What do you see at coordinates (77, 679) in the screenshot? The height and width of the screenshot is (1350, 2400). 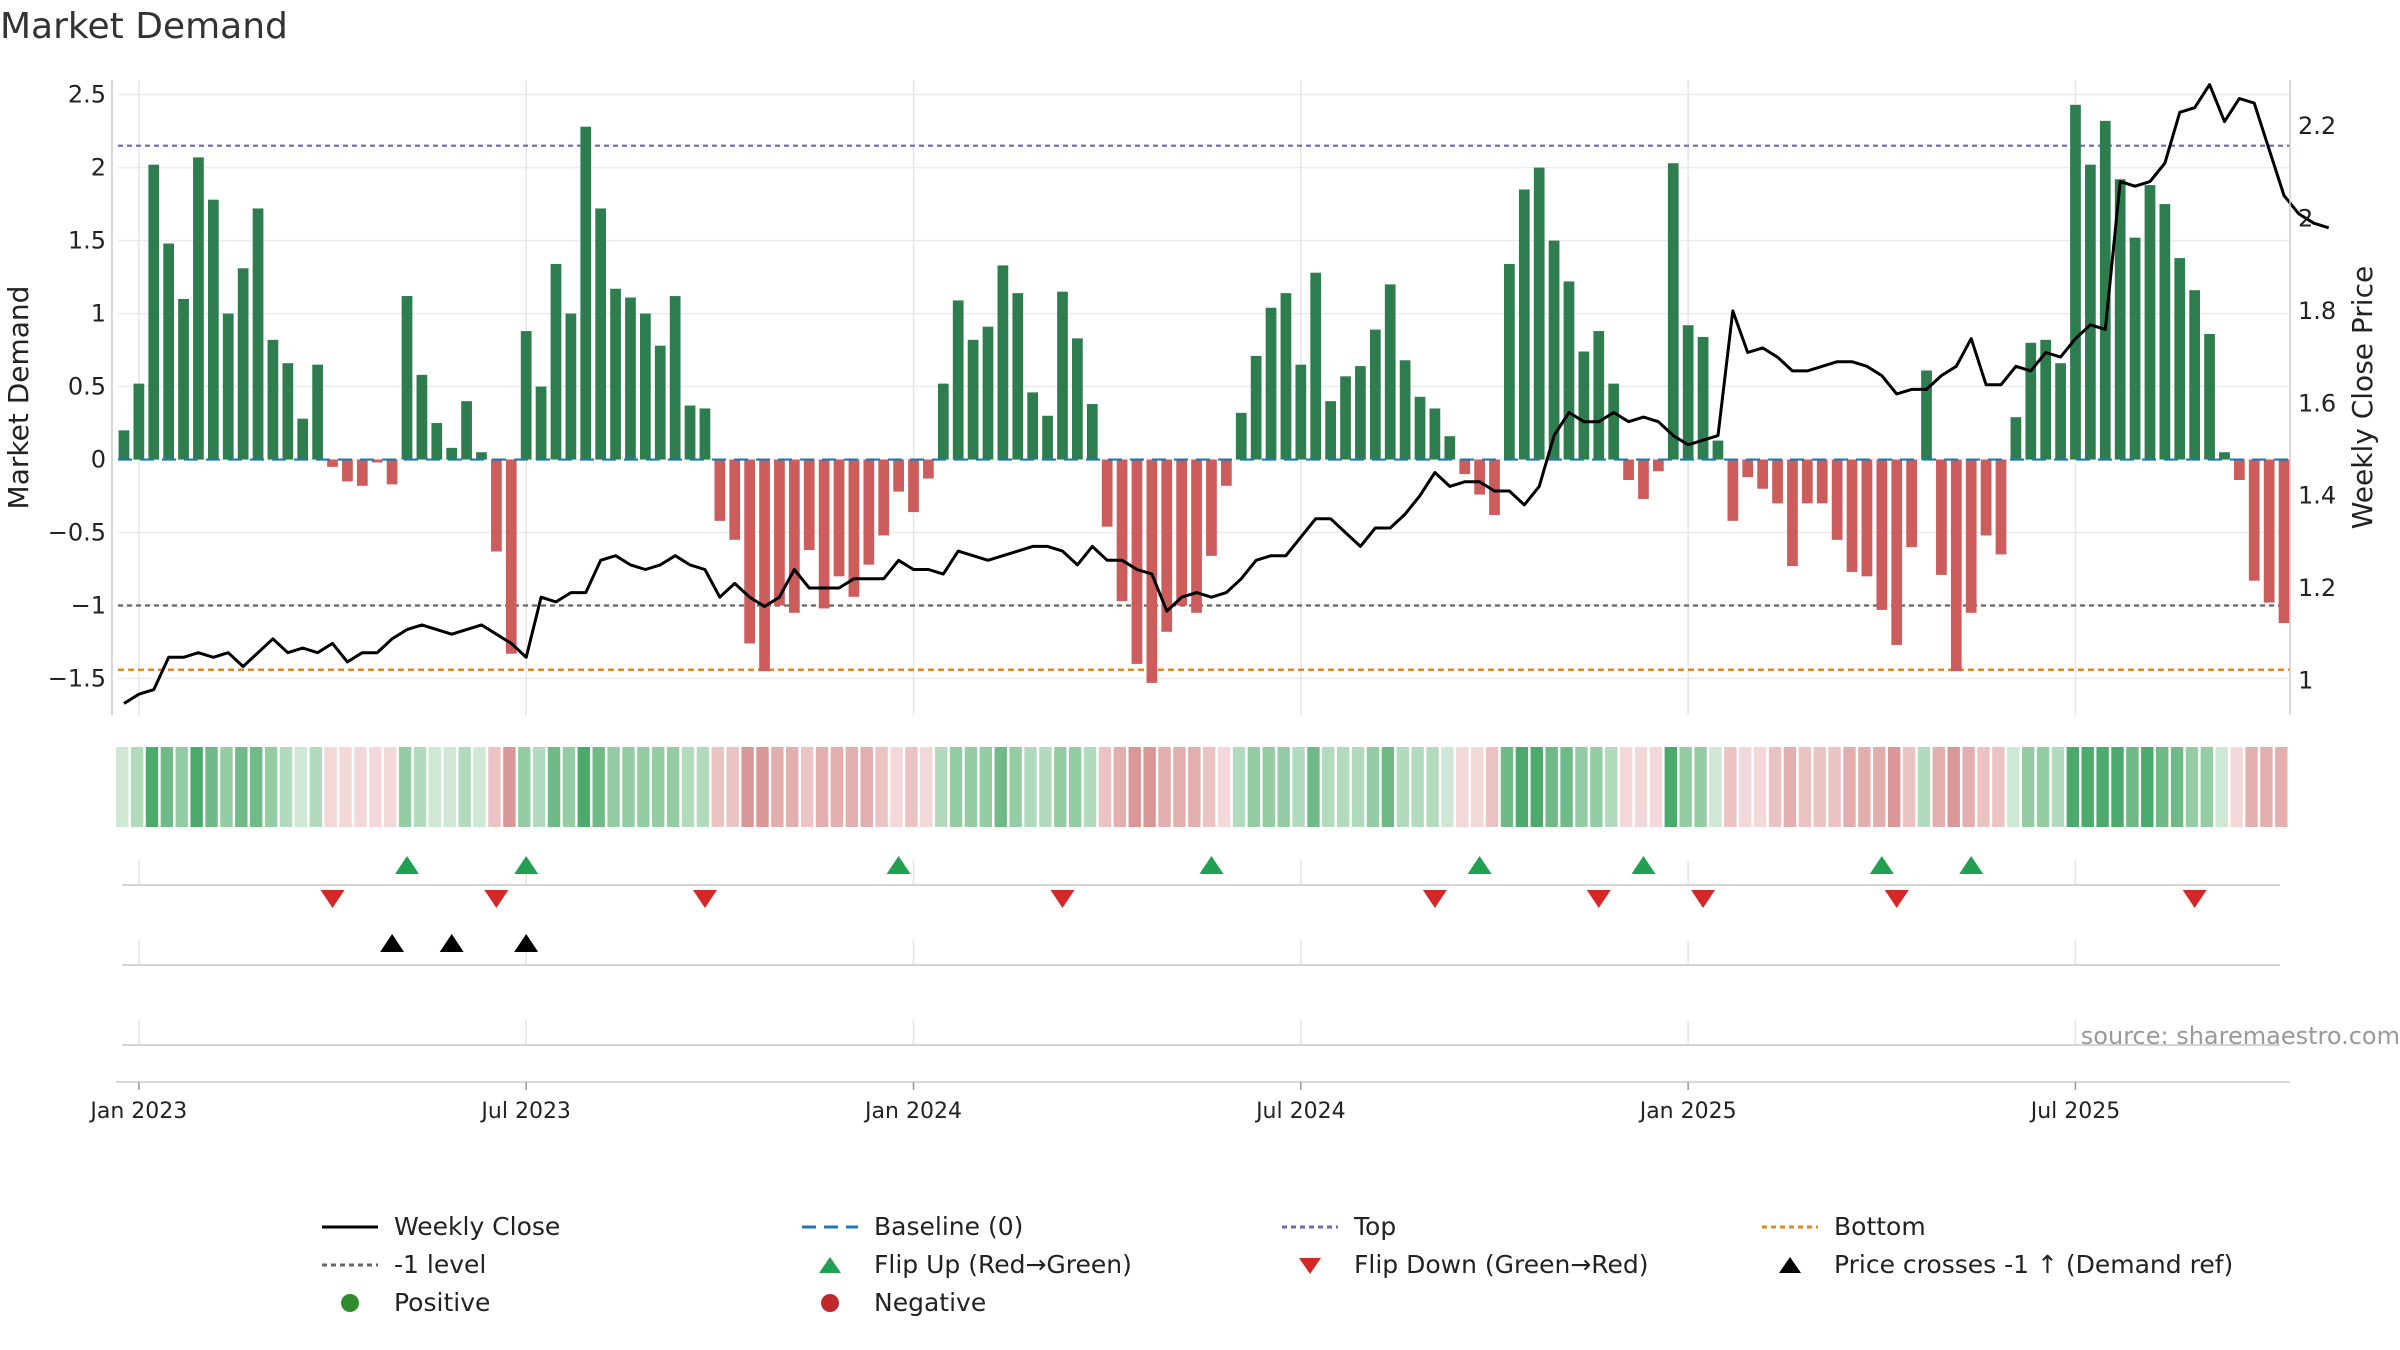 I see `y-tick-label: −1.5` at bounding box center [77, 679].